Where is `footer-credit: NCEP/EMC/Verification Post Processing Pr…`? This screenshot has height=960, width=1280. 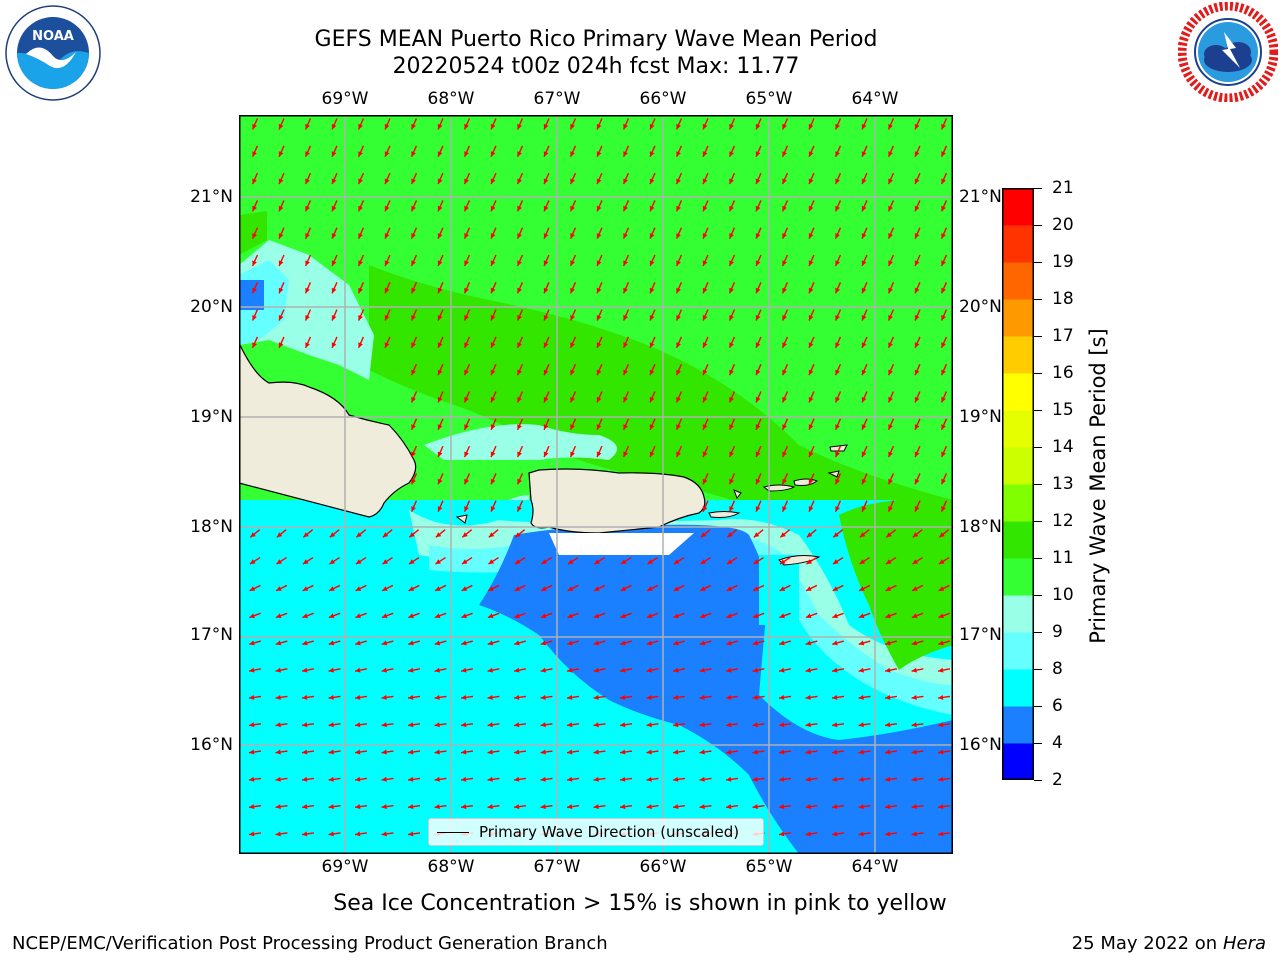
footer-credit: NCEP/EMC/Verification Post Processing Pr… is located at coordinates (310, 943).